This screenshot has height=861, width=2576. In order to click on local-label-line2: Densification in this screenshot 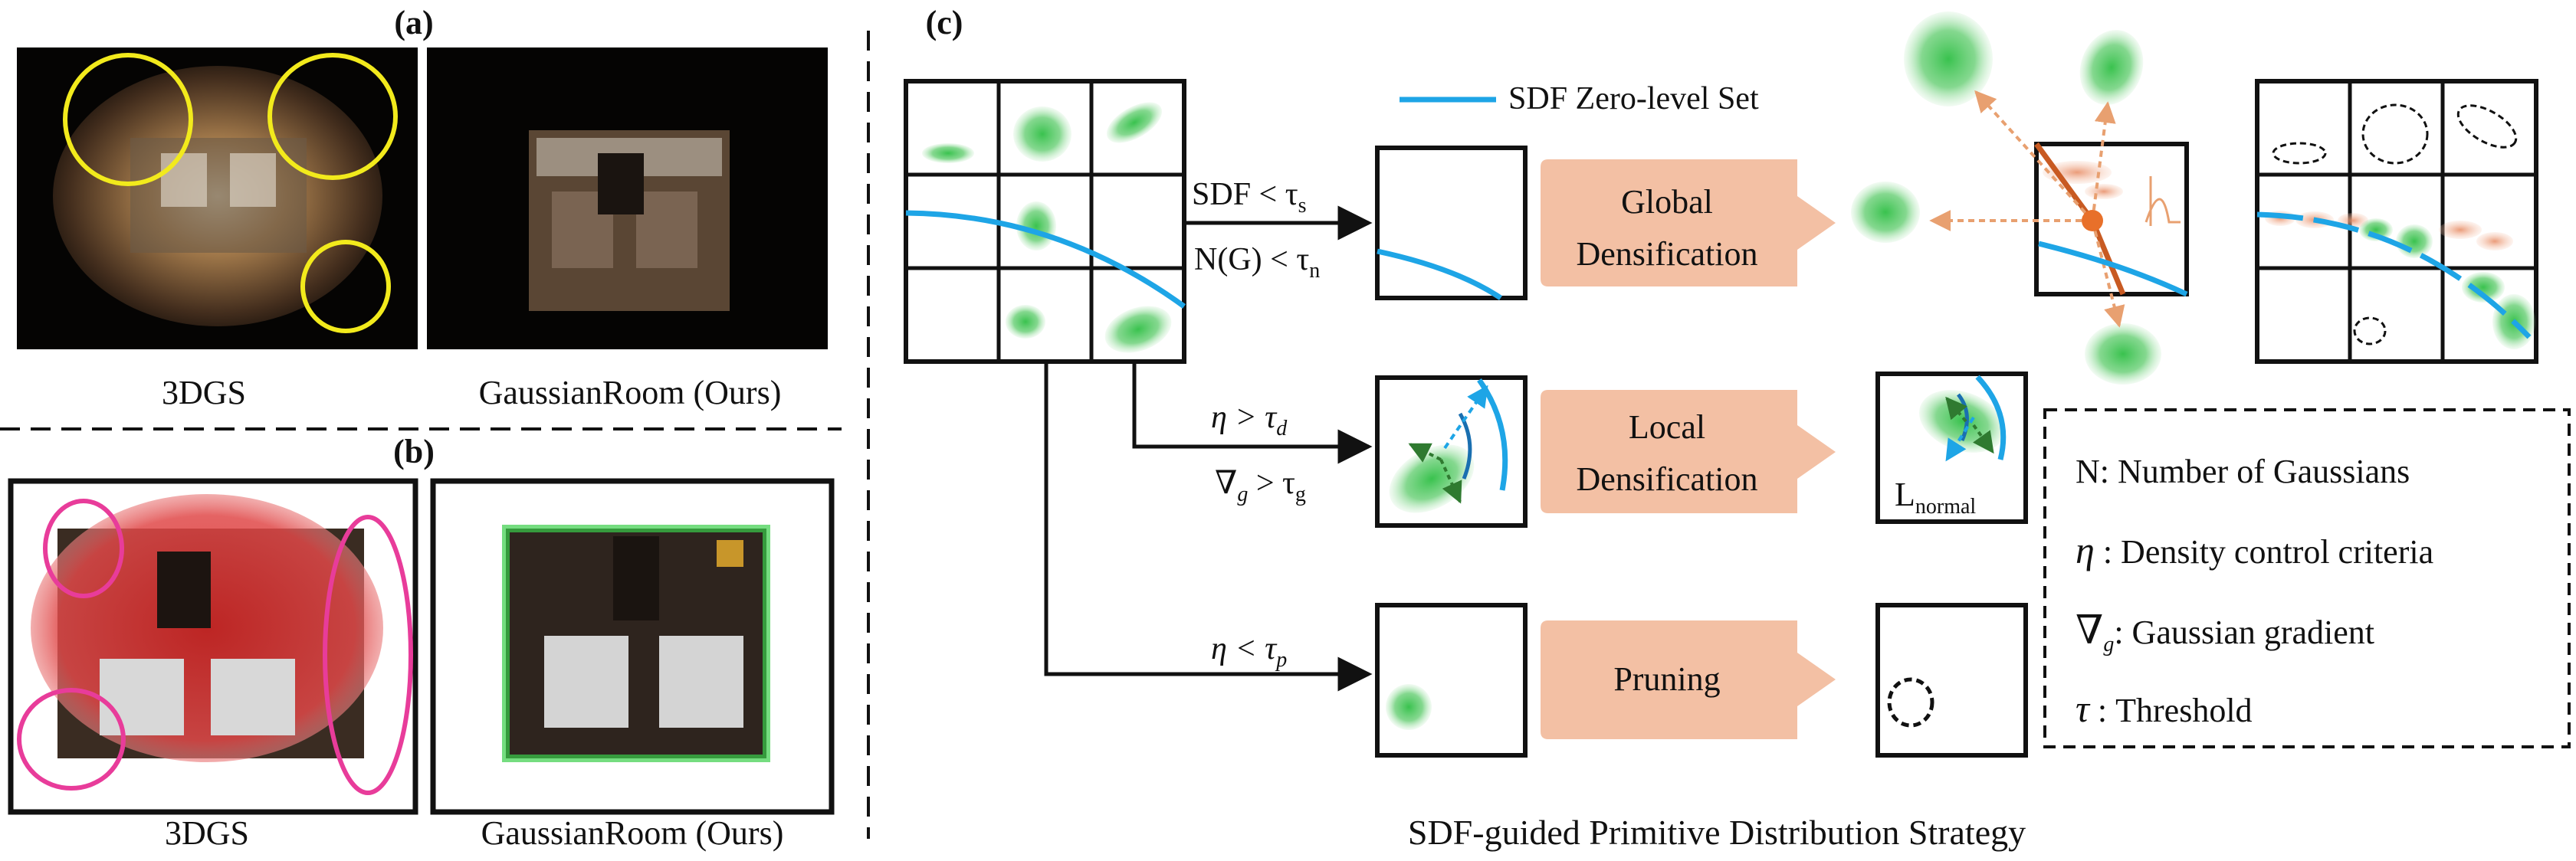, I will do `click(1666, 479)`.